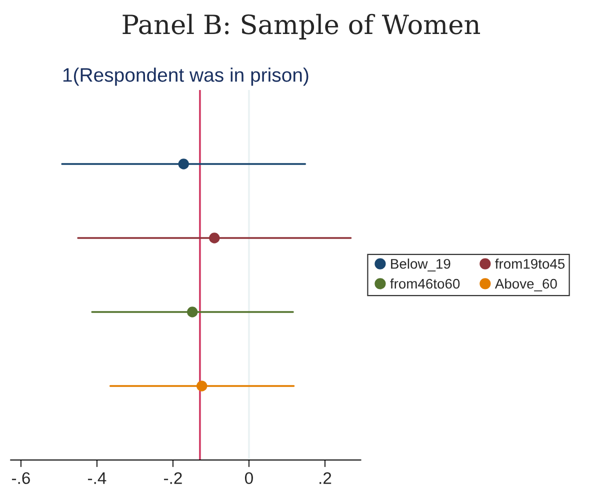 The height and width of the screenshot is (485, 602). What do you see at coordinates (530, 263) in the screenshot?
I see `legend-label: from19to45` at bounding box center [530, 263].